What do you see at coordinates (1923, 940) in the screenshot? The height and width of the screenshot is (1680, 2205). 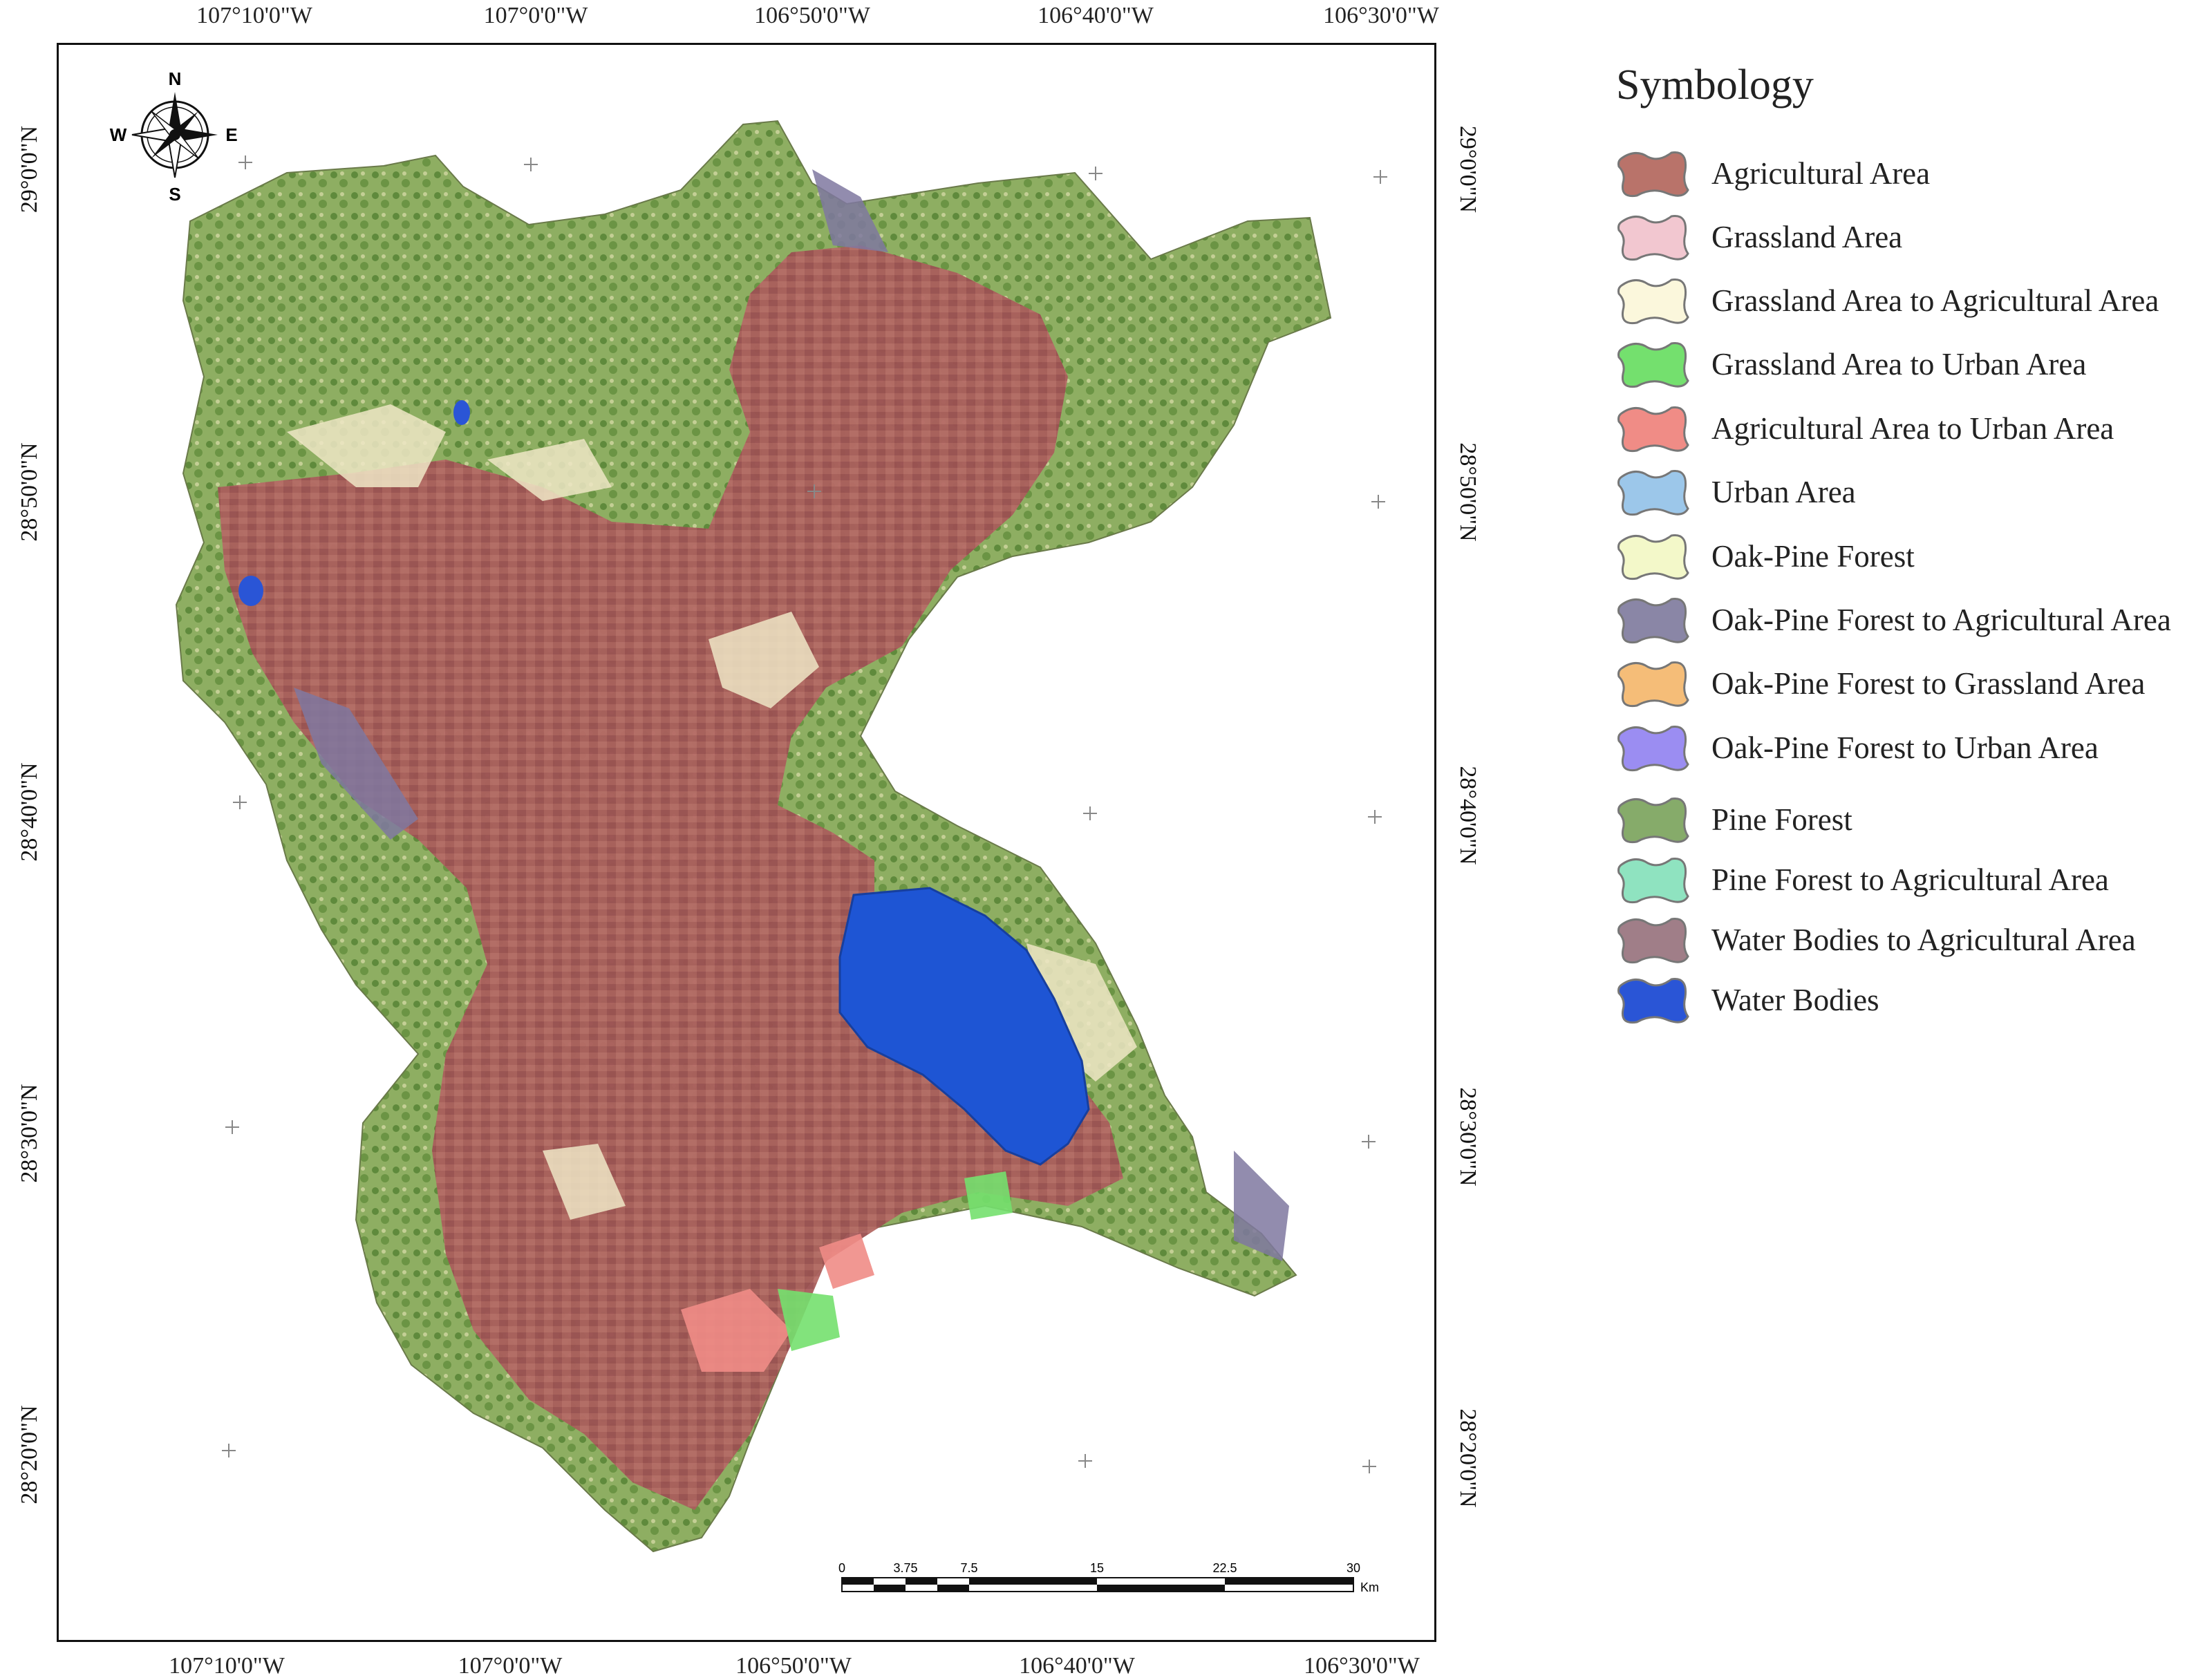 I see `legend-label: Water Bodies to Agricultural Area` at bounding box center [1923, 940].